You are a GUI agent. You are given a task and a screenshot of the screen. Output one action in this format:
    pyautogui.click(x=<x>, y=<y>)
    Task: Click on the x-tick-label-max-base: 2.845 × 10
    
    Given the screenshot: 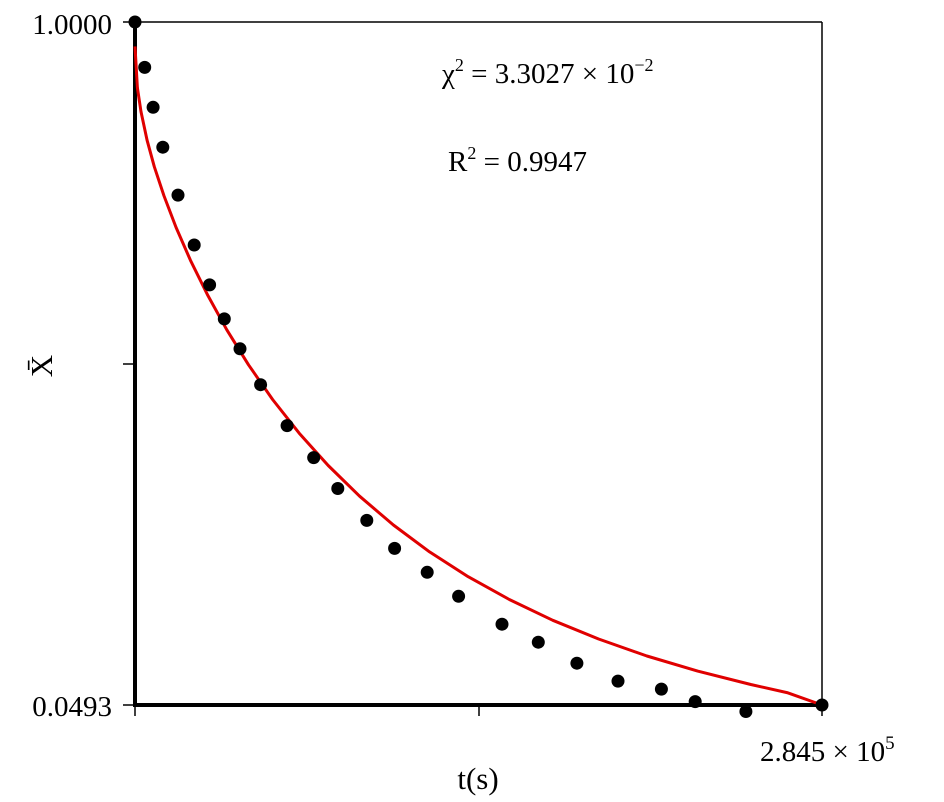 What is the action you would take?
    pyautogui.click(x=822, y=752)
    